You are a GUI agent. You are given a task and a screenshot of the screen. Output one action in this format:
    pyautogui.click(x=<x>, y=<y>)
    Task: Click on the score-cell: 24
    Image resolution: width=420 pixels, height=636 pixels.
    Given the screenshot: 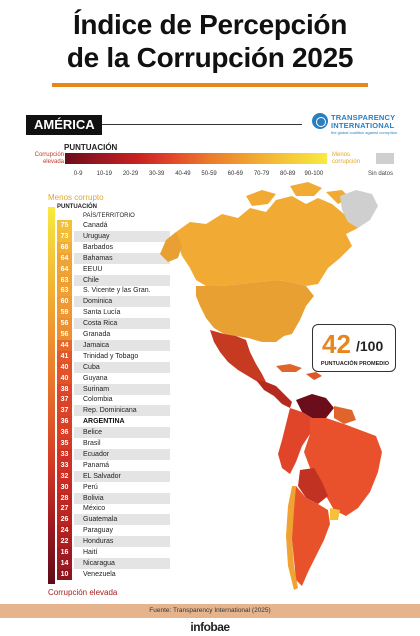 What is the action you would take?
    pyautogui.click(x=64, y=531)
    